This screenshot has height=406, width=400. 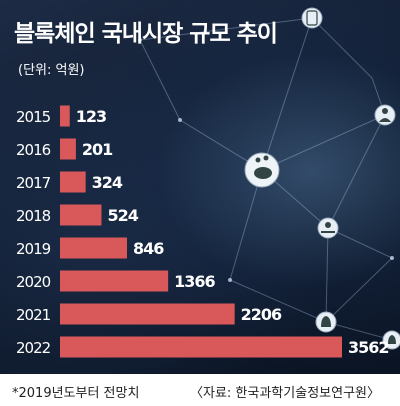 I want to click on footnote: *2019년도부터 전망치, so click(x=76, y=393).